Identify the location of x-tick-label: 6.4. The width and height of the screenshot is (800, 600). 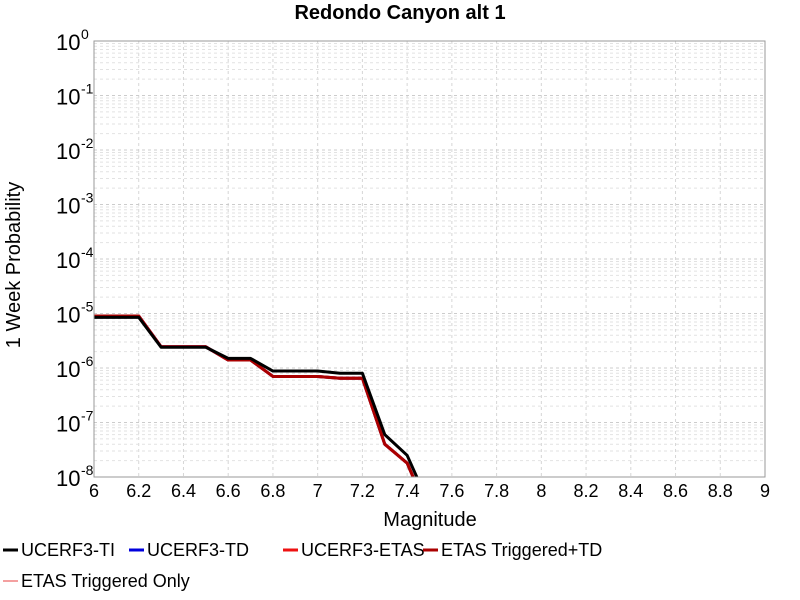
(183, 491).